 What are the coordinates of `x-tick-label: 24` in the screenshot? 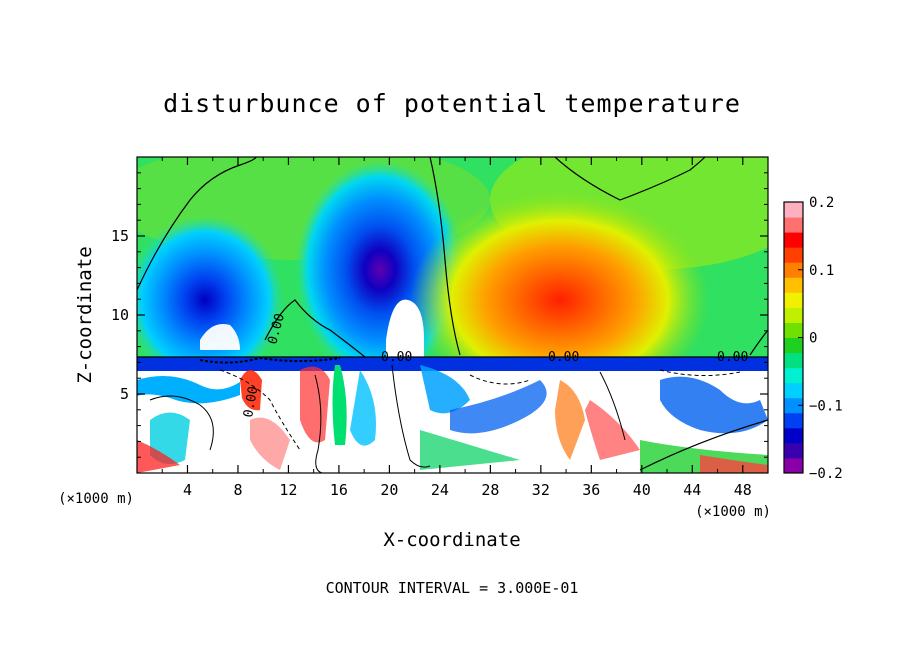 It's located at (440, 490).